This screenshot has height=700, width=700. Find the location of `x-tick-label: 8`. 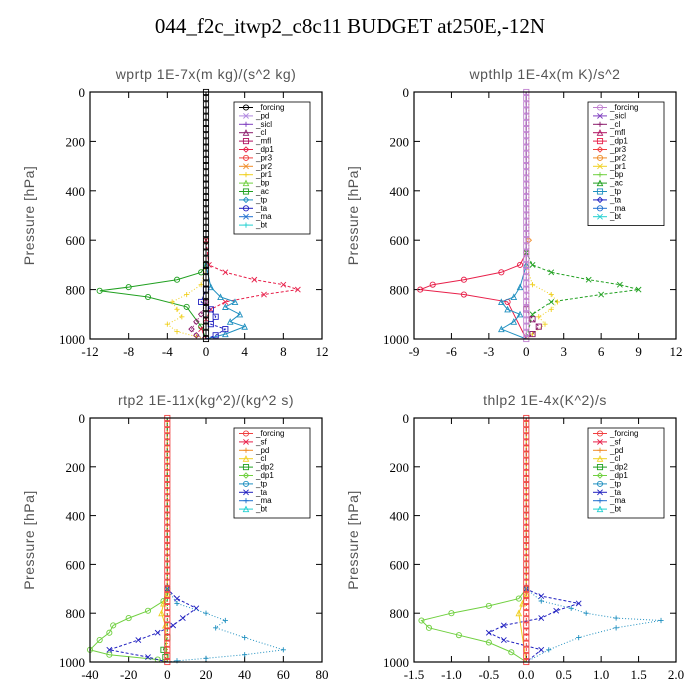

x-tick-label: 8 is located at coordinates (283, 351).